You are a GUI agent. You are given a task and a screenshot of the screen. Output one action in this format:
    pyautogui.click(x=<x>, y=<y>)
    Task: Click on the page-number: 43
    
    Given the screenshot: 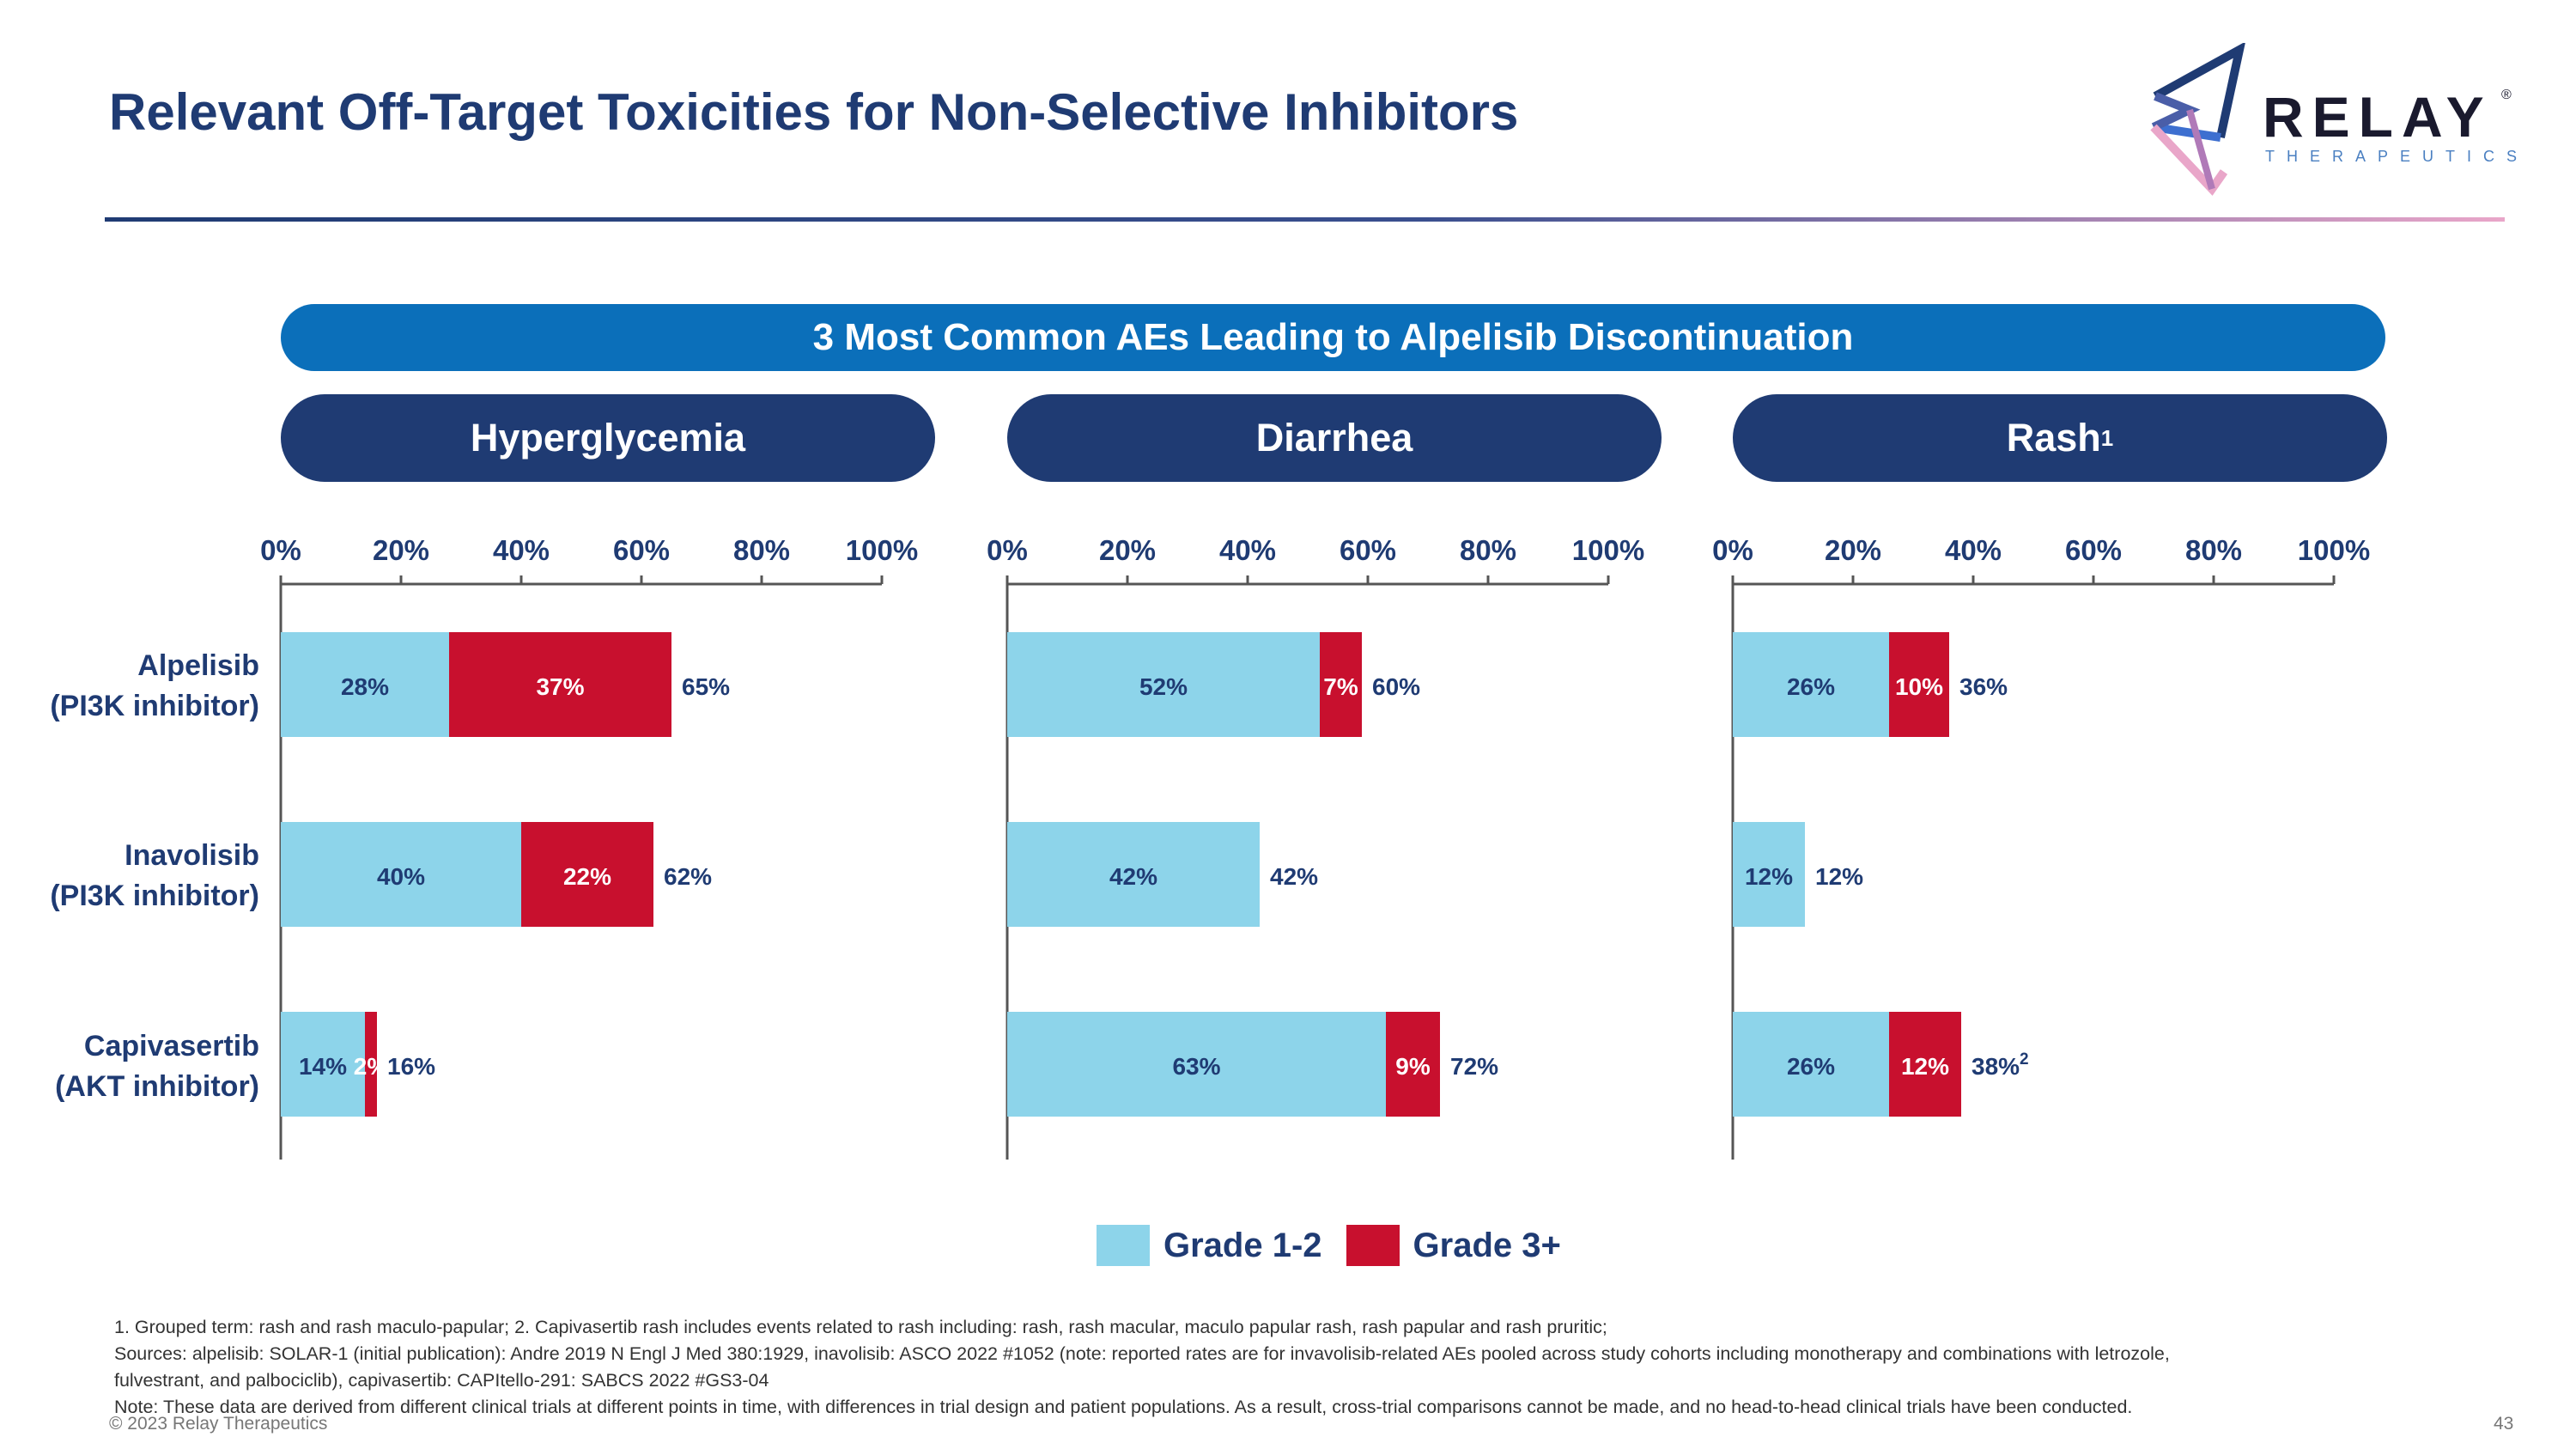 What is the action you would take?
    pyautogui.click(x=2504, y=1424)
    